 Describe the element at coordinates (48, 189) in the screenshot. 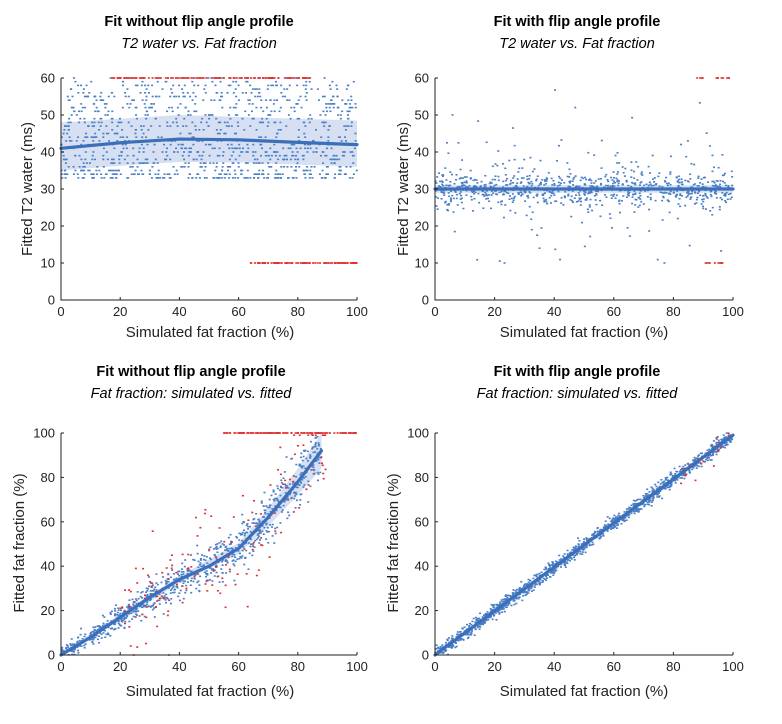

I see `y-tick-label: 30` at that location.